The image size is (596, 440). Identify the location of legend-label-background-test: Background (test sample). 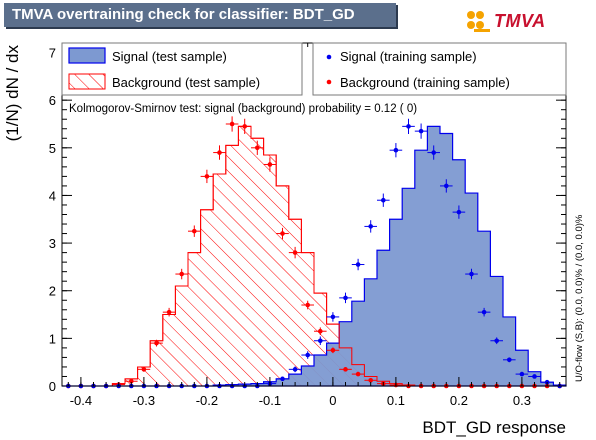
(186, 82).